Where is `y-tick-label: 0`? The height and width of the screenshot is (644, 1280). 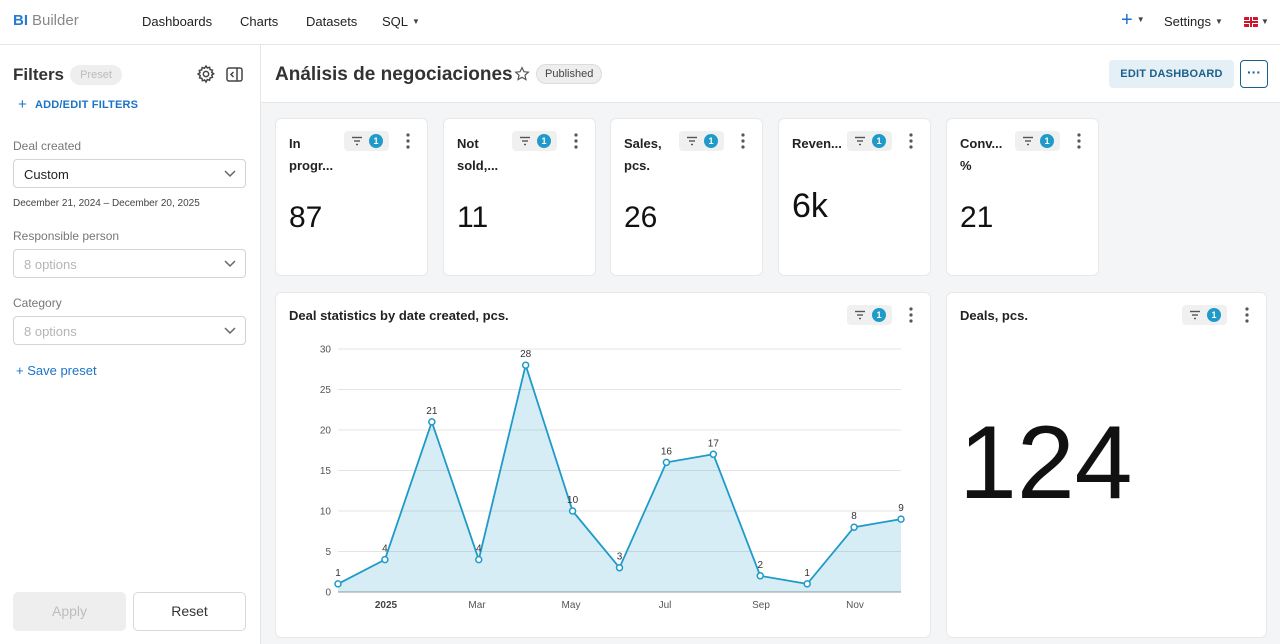 y-tick-label: 0 is located at coordinates (328, 593).